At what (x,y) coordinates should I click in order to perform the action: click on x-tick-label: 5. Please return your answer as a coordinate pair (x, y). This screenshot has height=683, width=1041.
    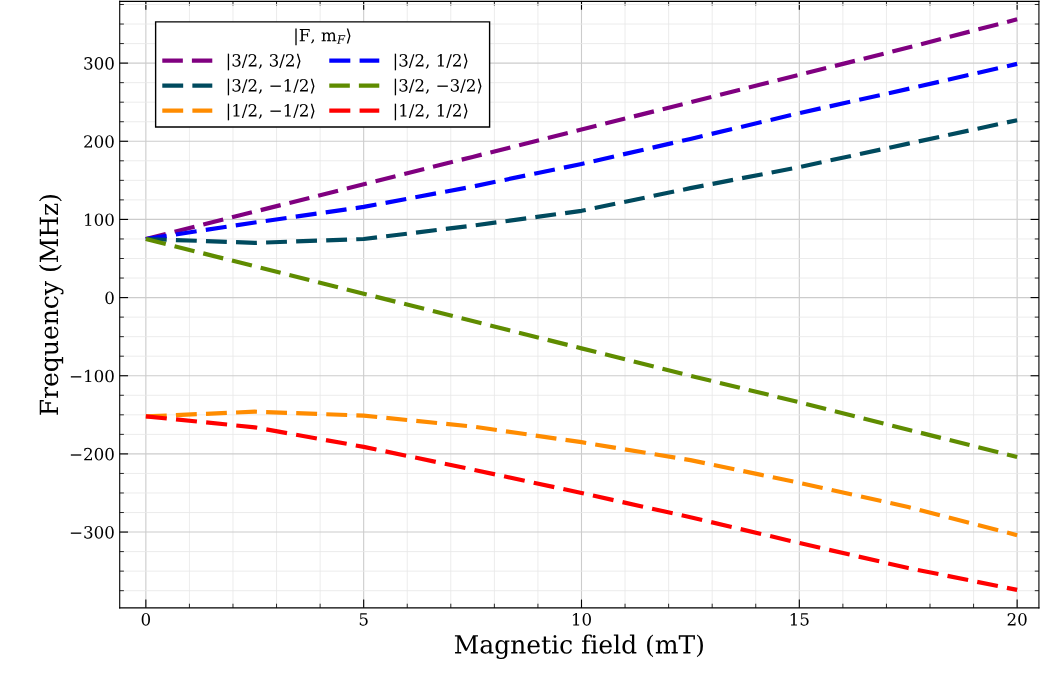
    Looking at the image, I should click on (363, 619).